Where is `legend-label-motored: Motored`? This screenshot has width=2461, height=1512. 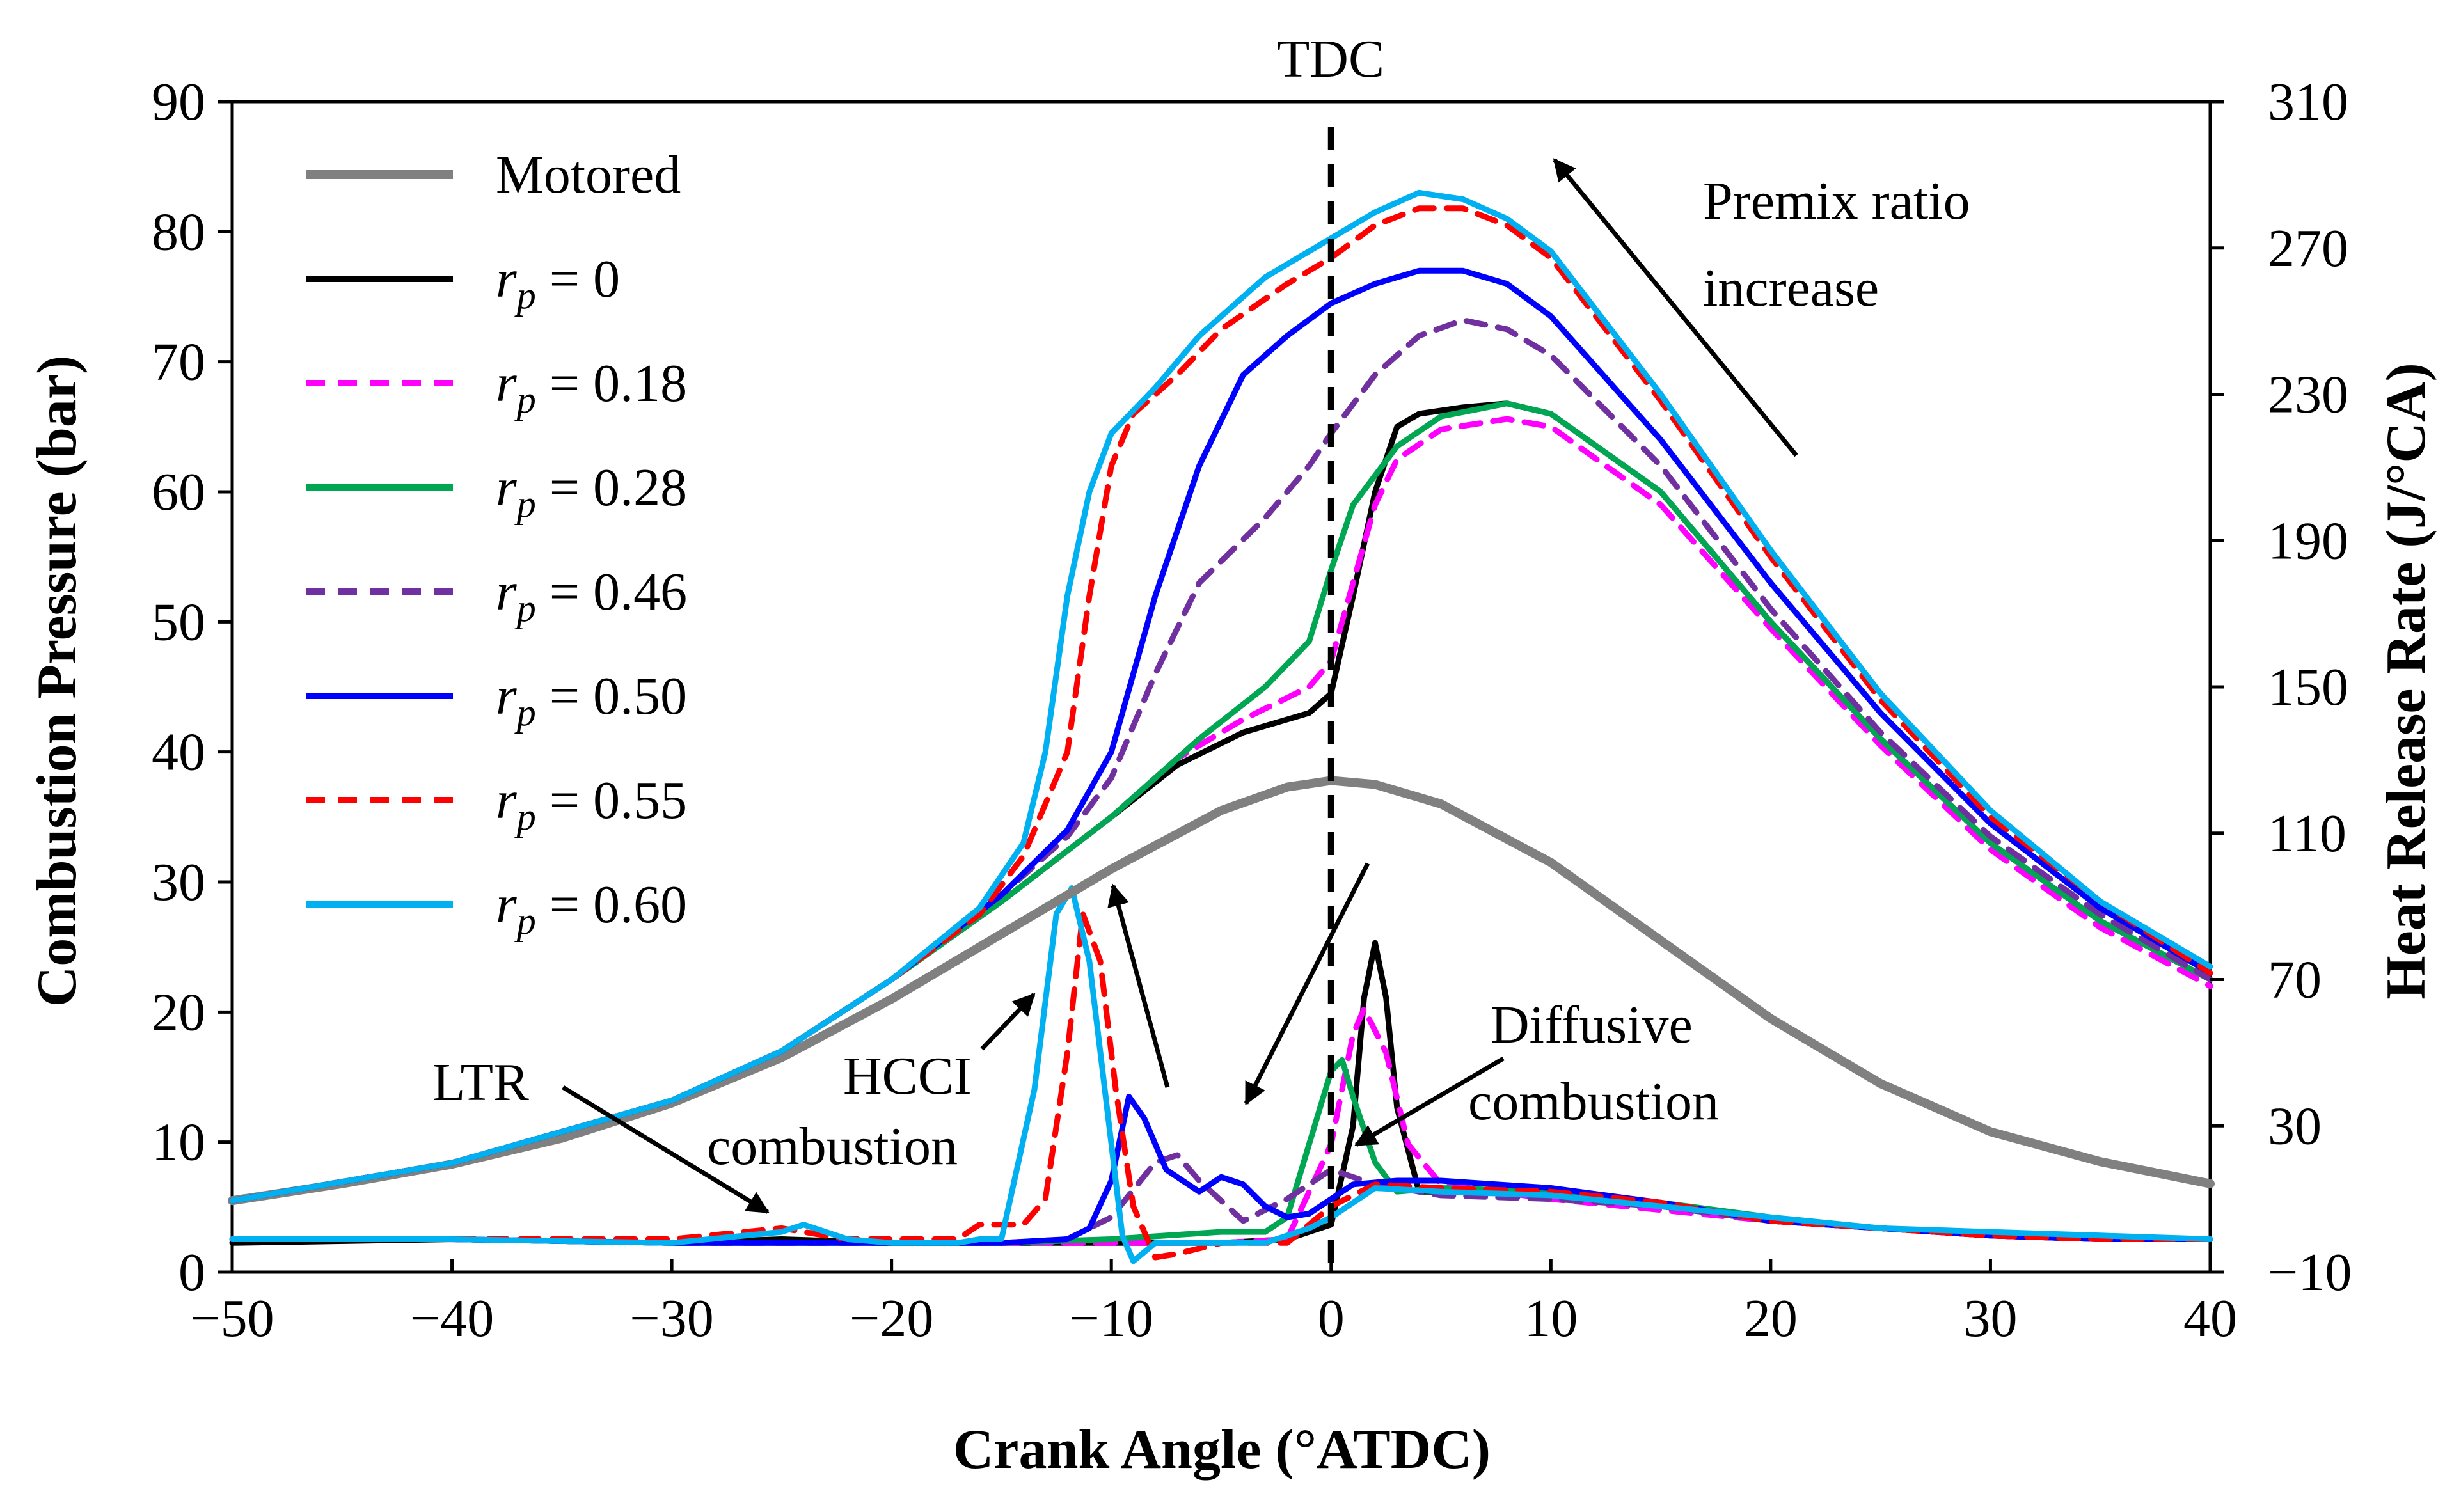 legend-label-motored: Motored is located at coordinates (588, 175).